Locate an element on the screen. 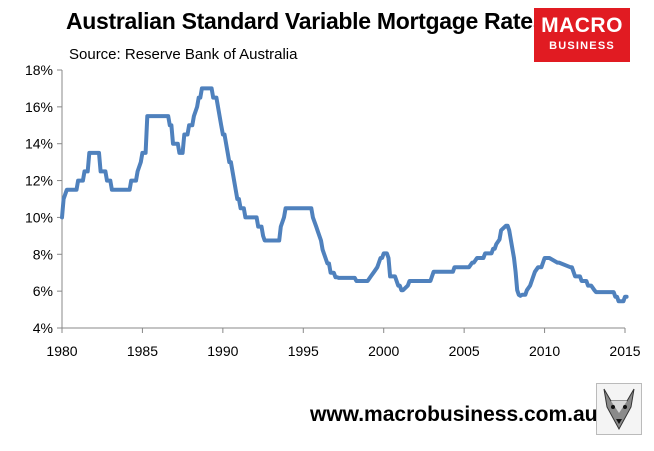 The width and height of the screenshot is (654, 451). x-tick-label: 1990 is located at coordinates (222, 351).